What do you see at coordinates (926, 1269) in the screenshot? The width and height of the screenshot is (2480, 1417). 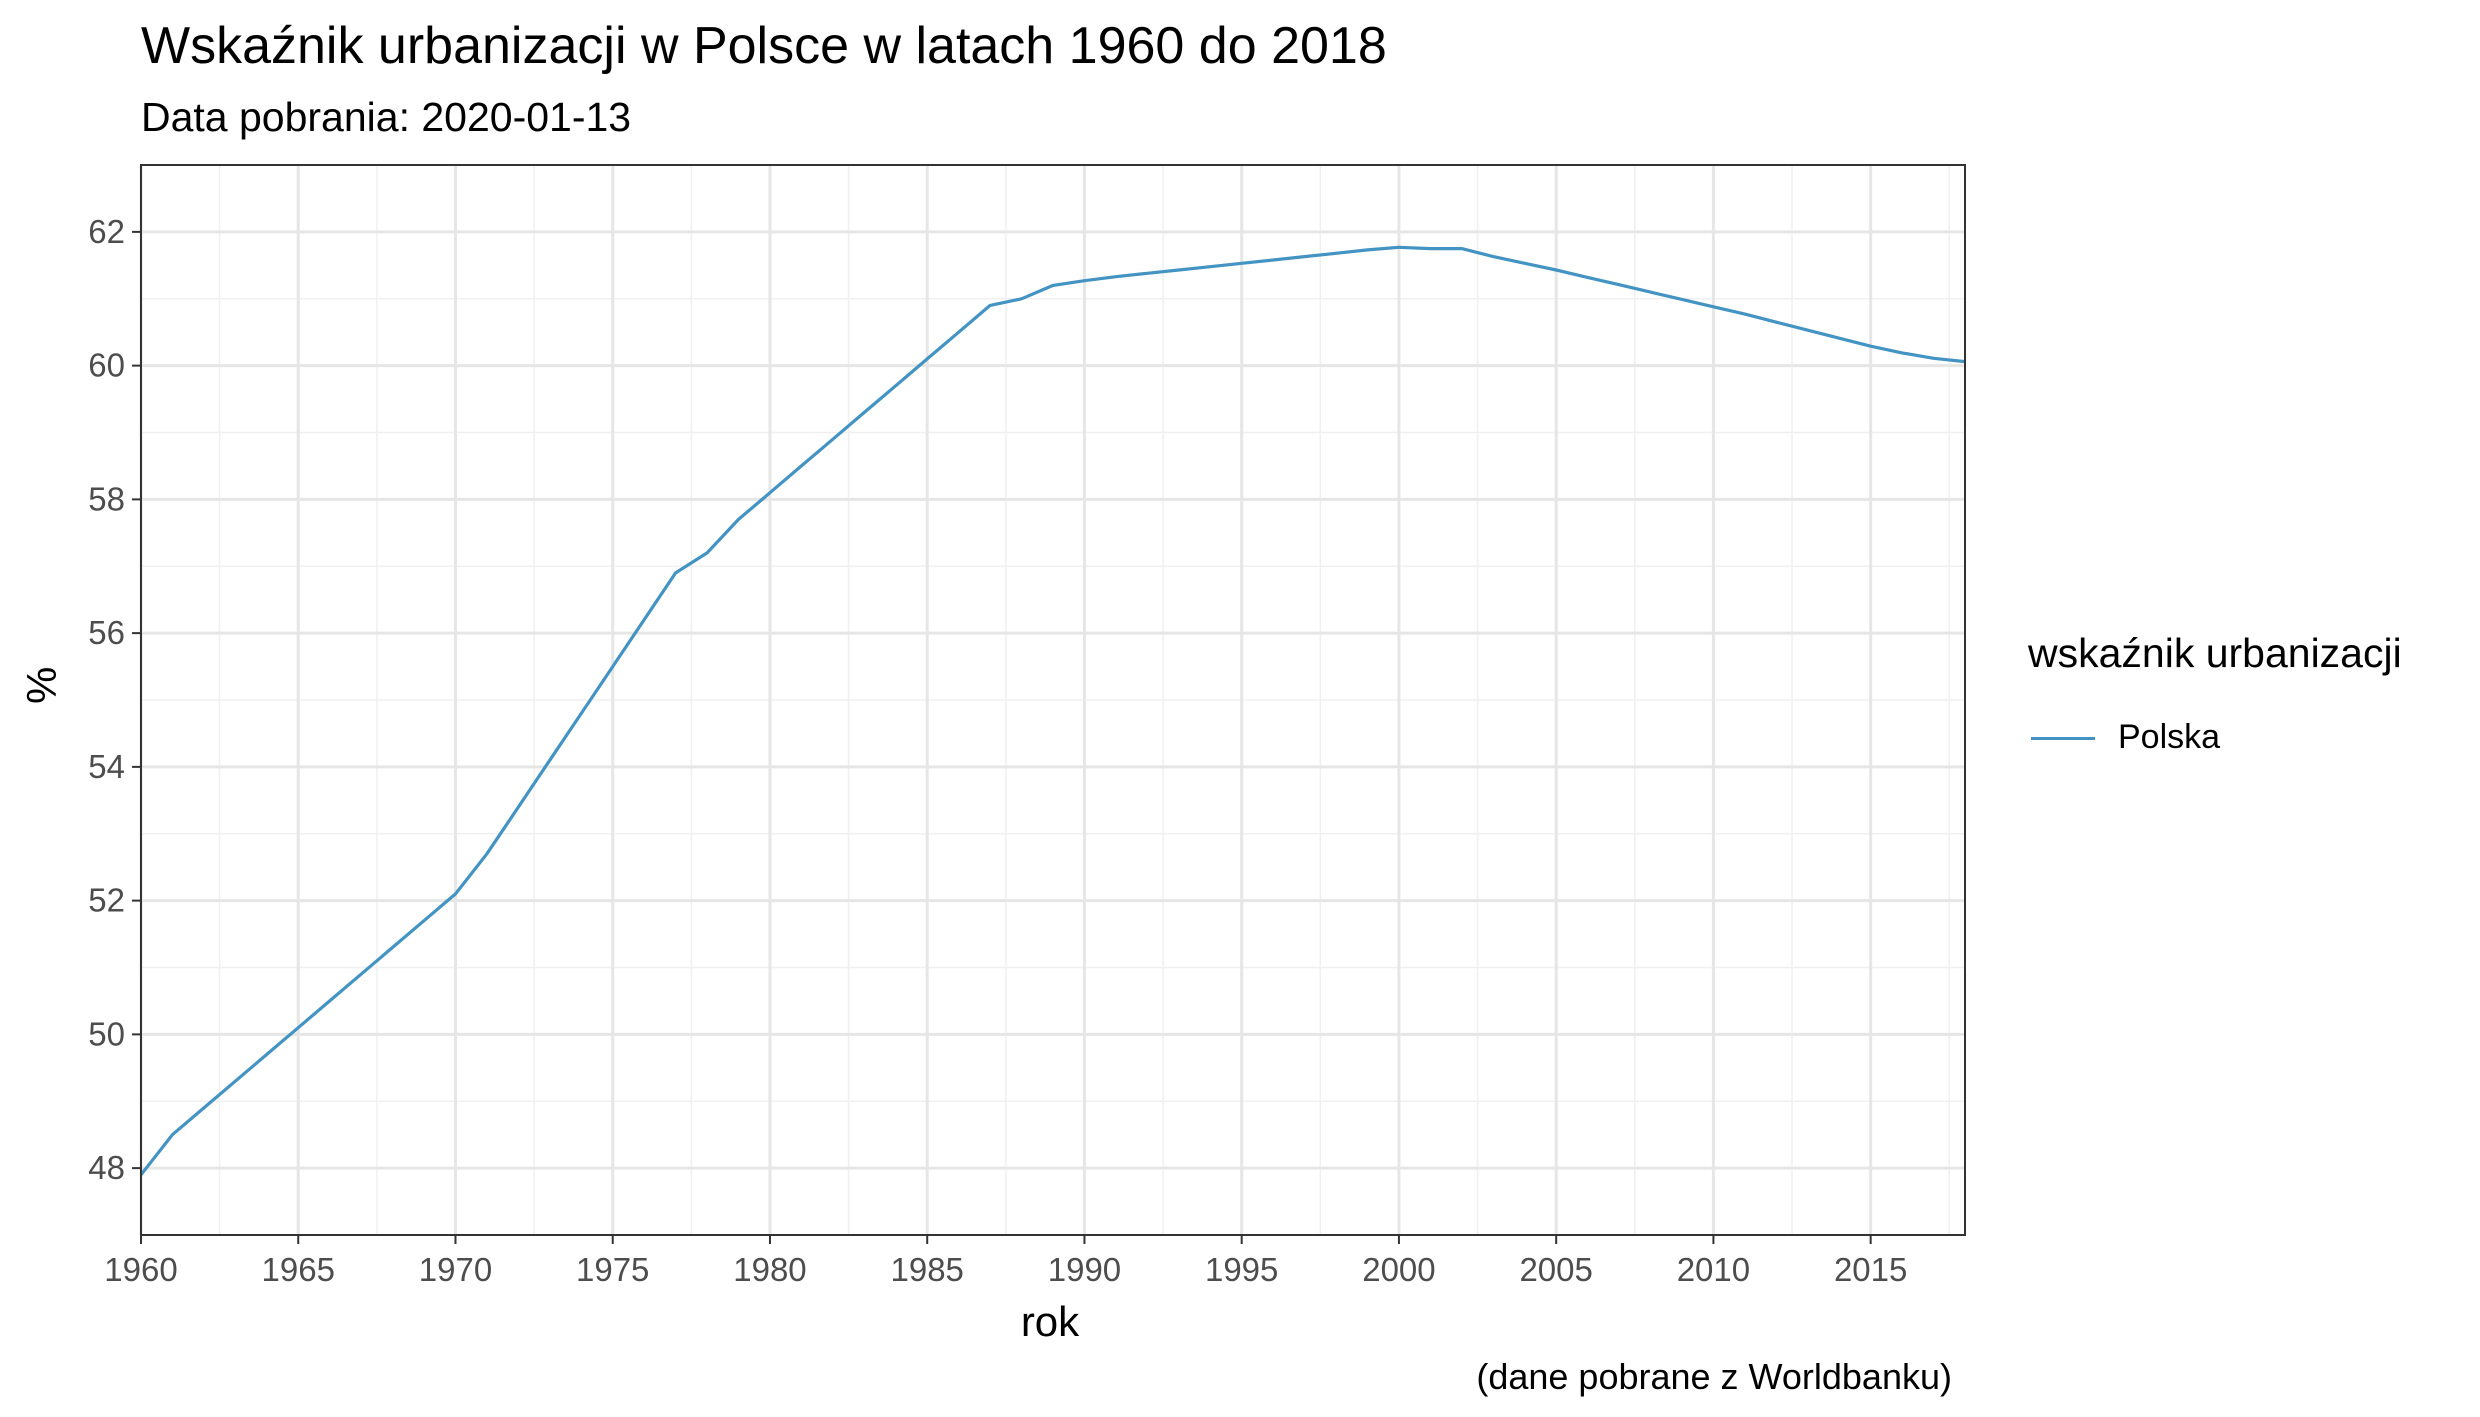 I see `x-tick-label: 1985` at bounding box center [926, 1269].